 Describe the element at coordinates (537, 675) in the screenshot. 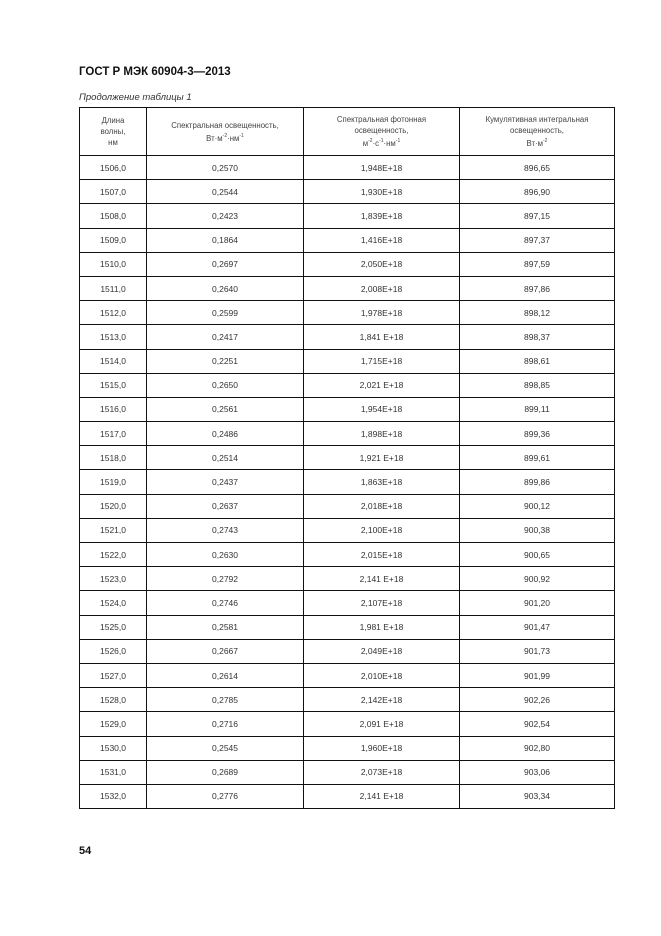

I see `cell-cumulative-irradiance: 901,99` at that location.